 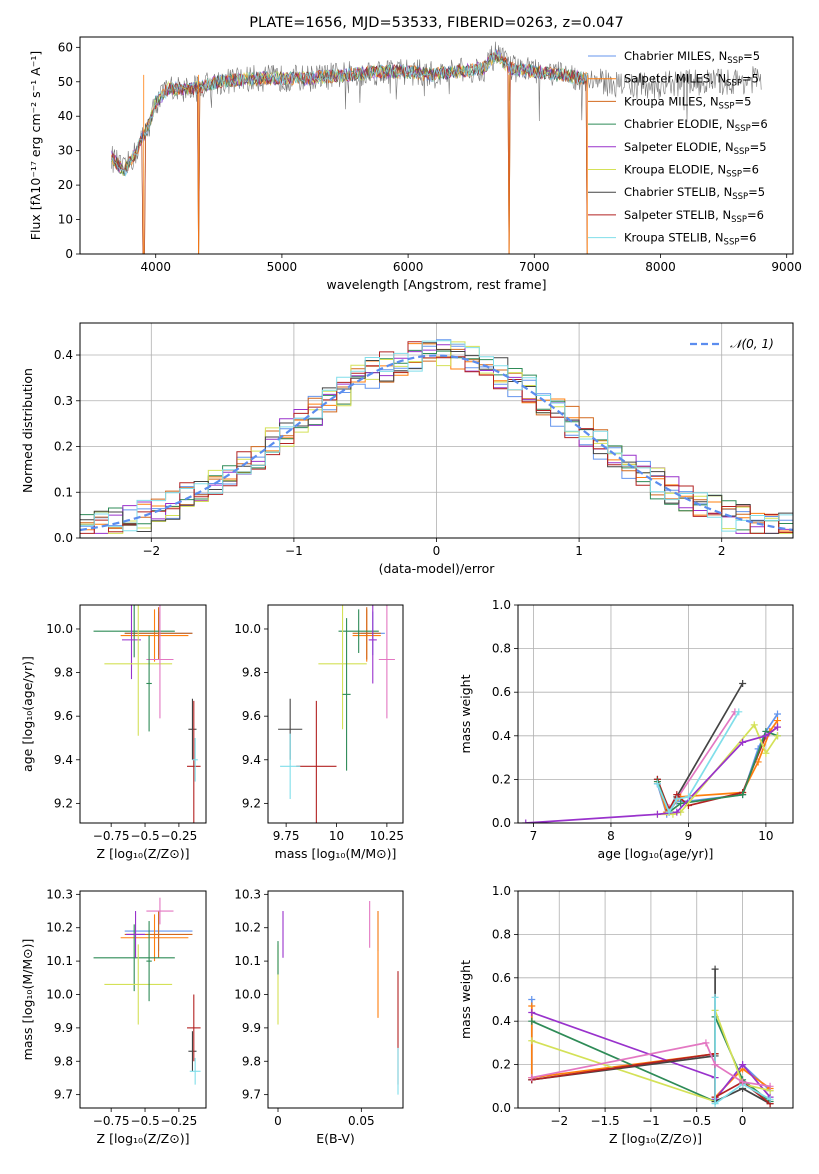 I want to click on legend-entry: Kroupa MILES, NSSP=5, so click(x=687, y=102).